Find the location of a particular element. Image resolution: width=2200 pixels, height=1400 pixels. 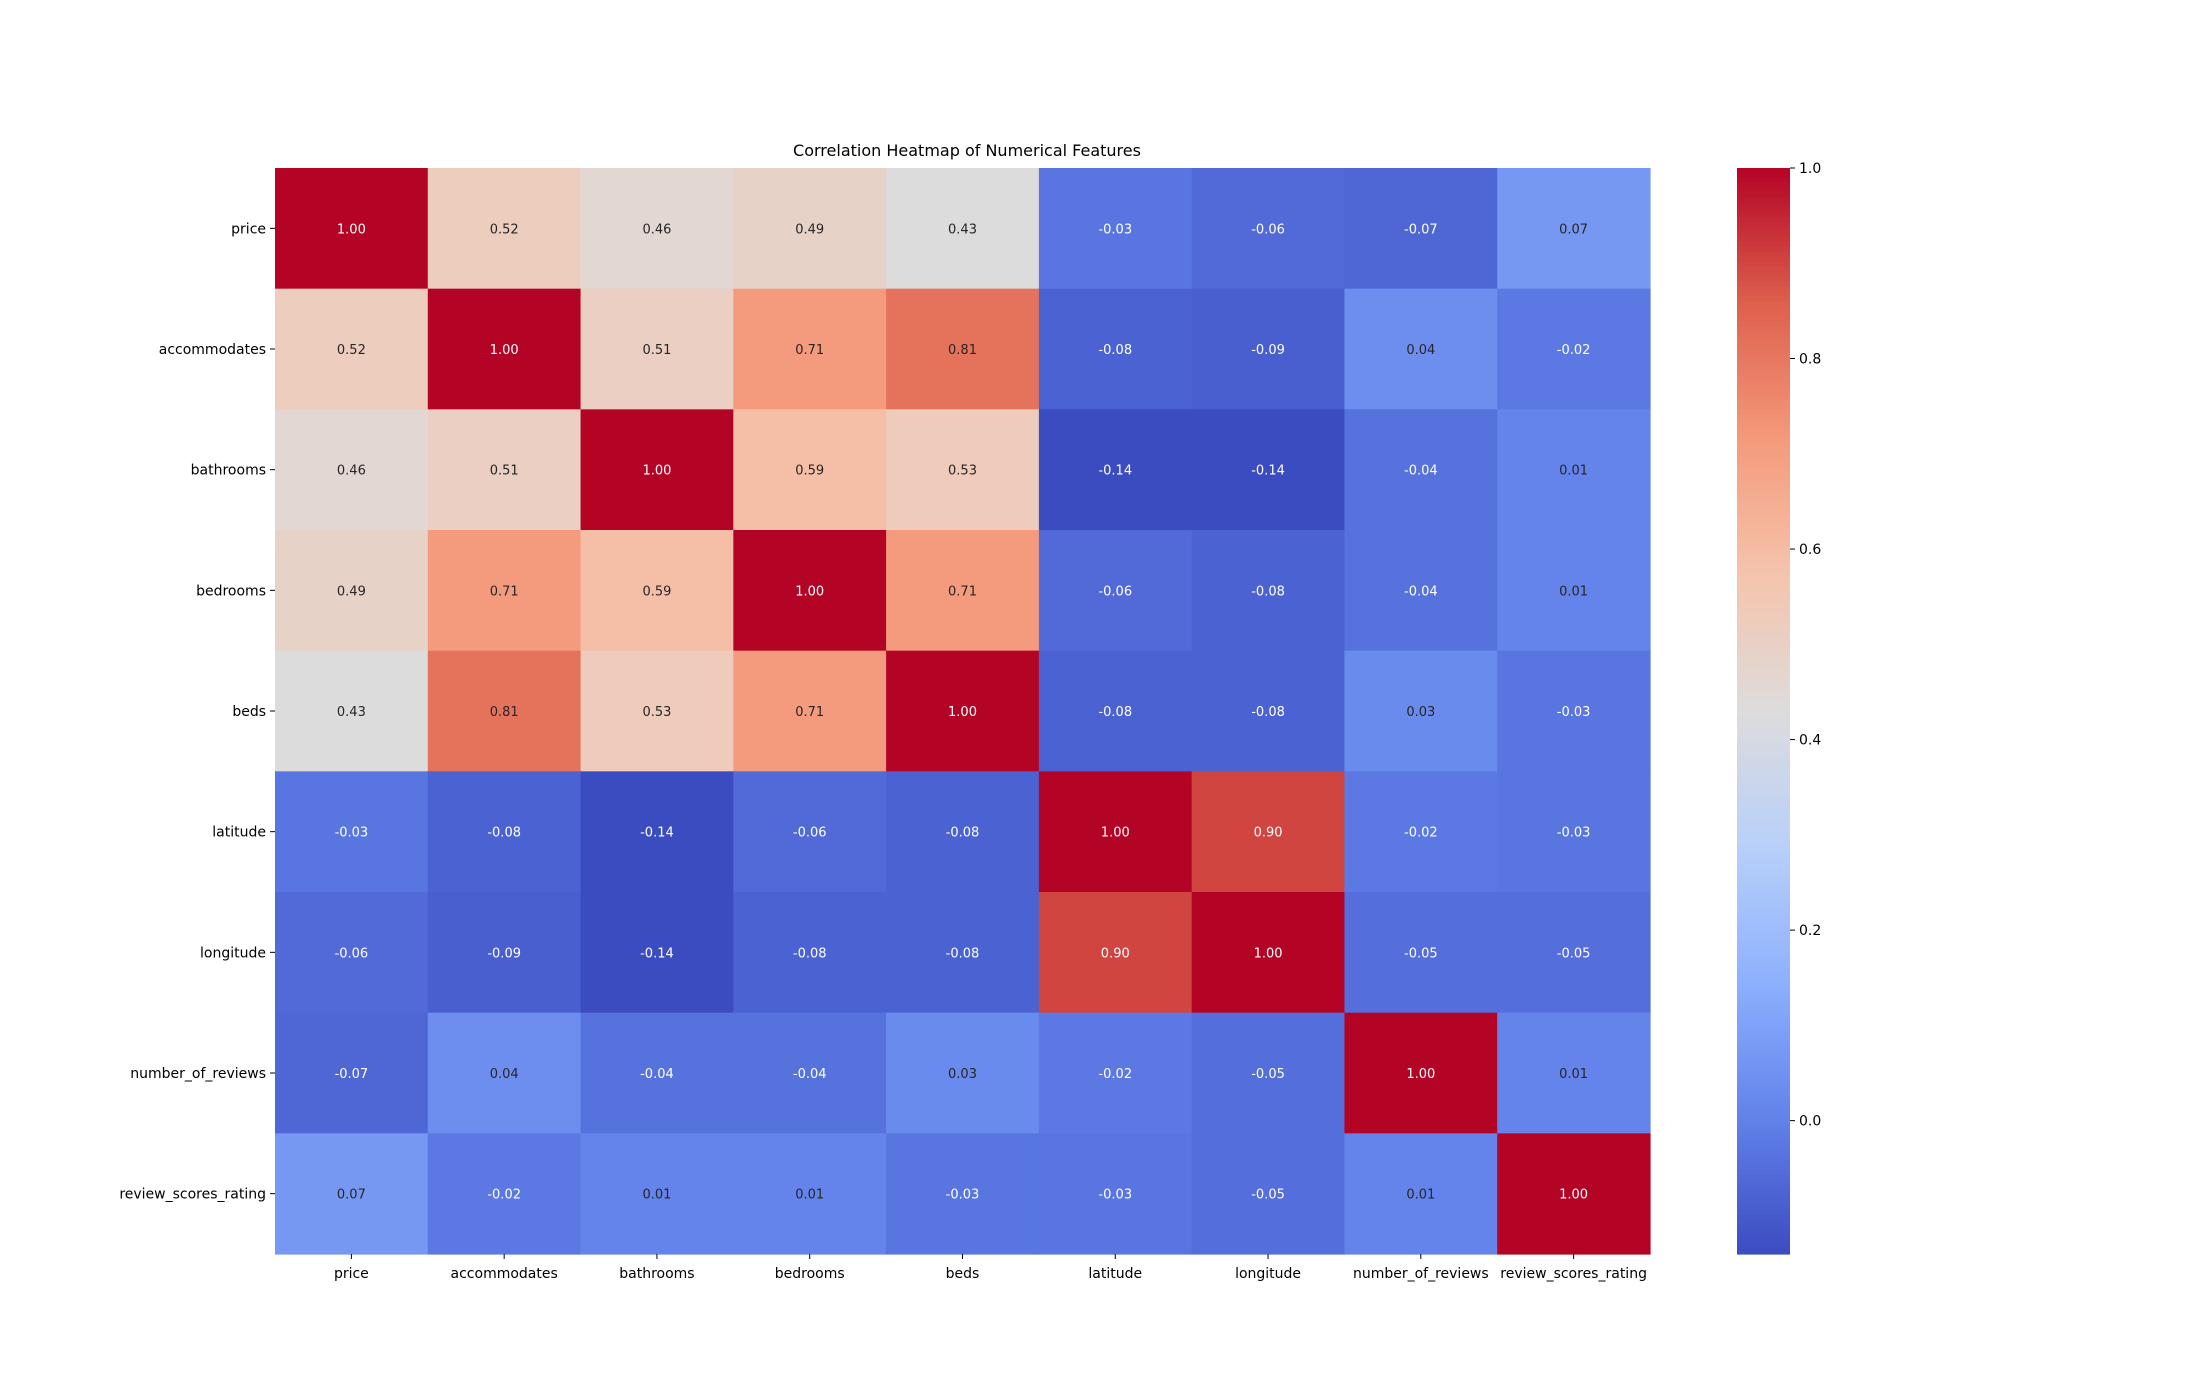

heatmap-cell-label-4-6: -0.08 is located at coordinates (1268, 712).